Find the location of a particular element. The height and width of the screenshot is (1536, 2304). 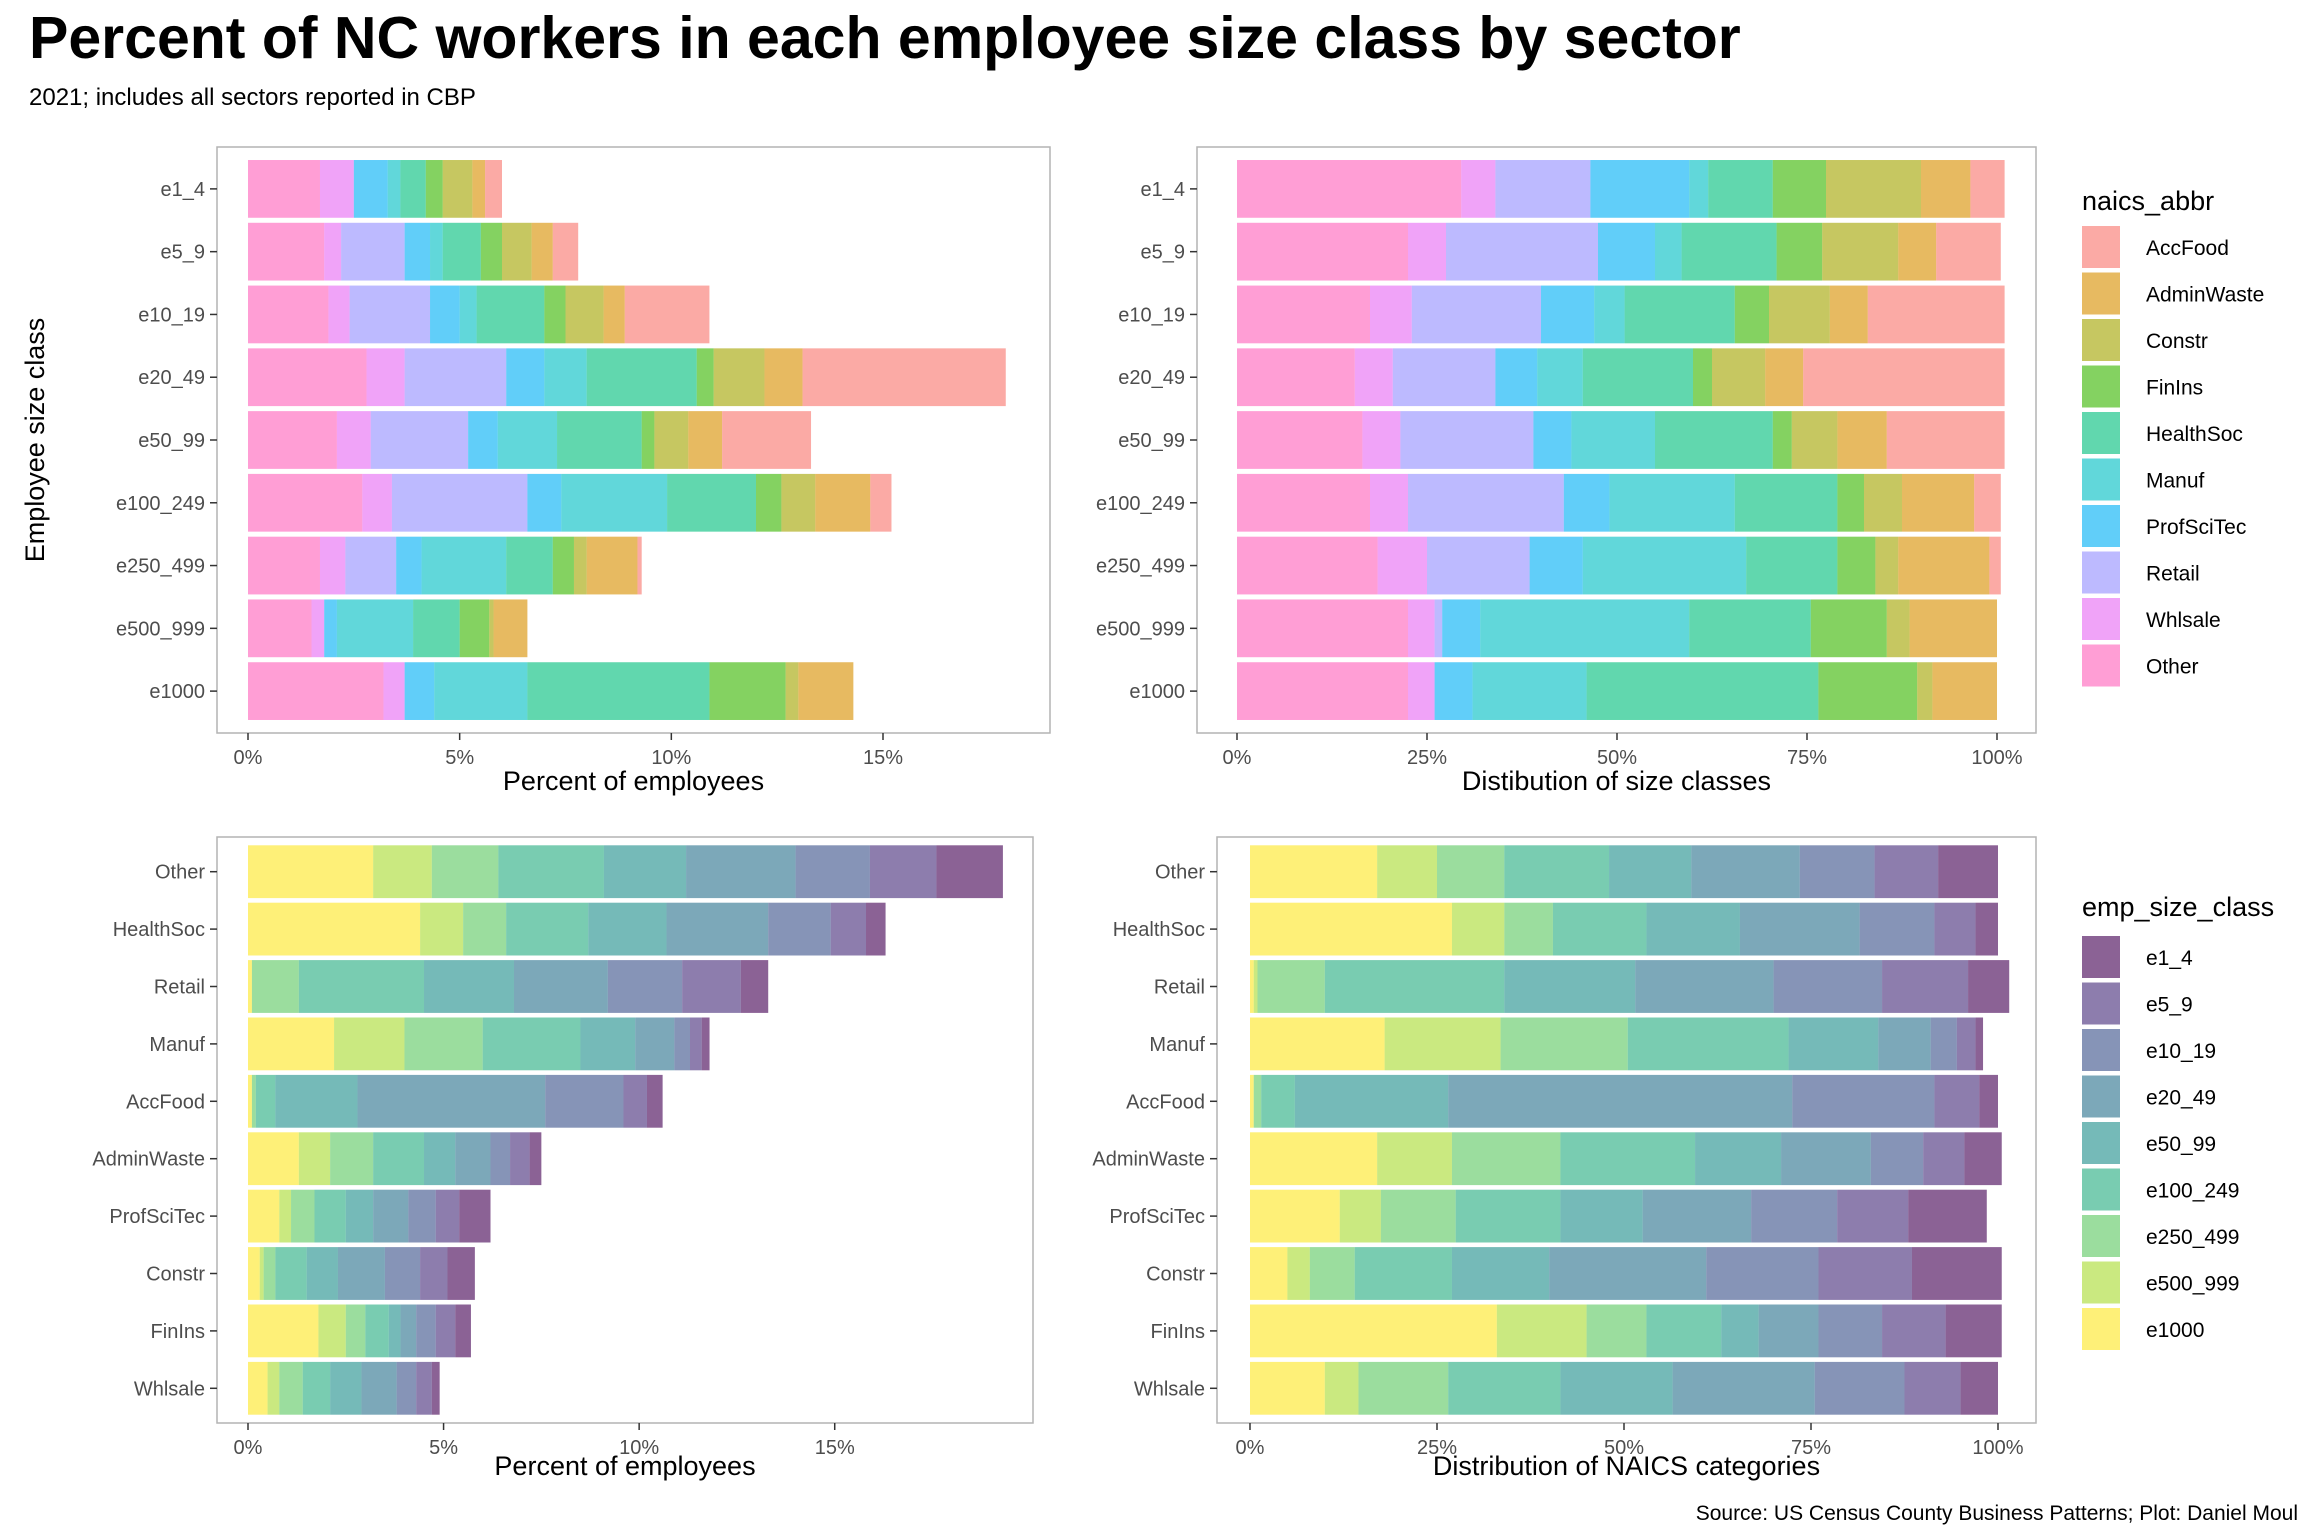

bar-segment-e20_49-Other is located at coordinates (1296, 377).